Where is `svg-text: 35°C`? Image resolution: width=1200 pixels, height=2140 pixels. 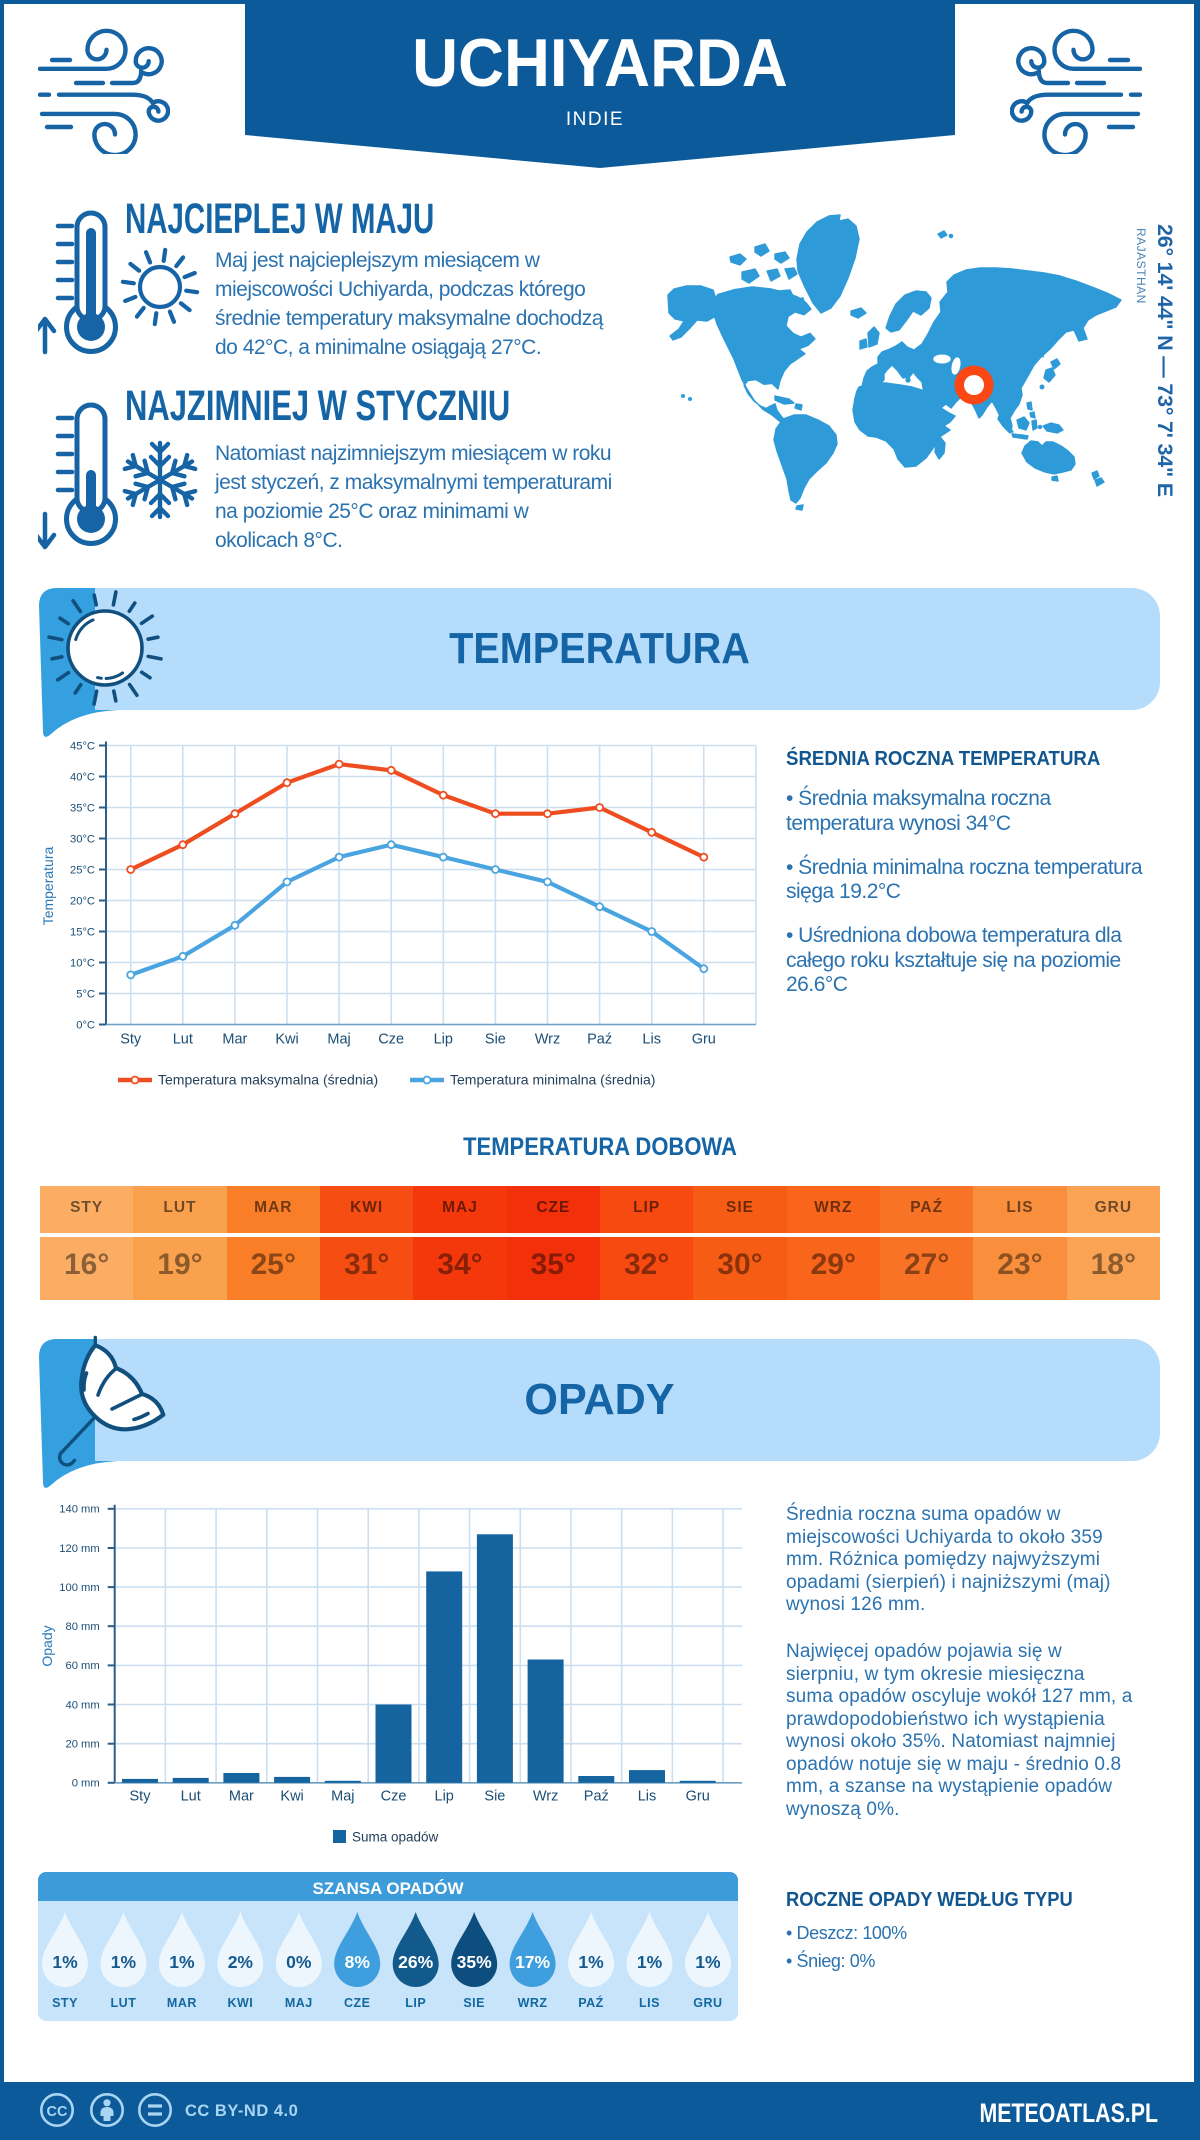
svg-text: 35°C is located at coordinates (82, 808).